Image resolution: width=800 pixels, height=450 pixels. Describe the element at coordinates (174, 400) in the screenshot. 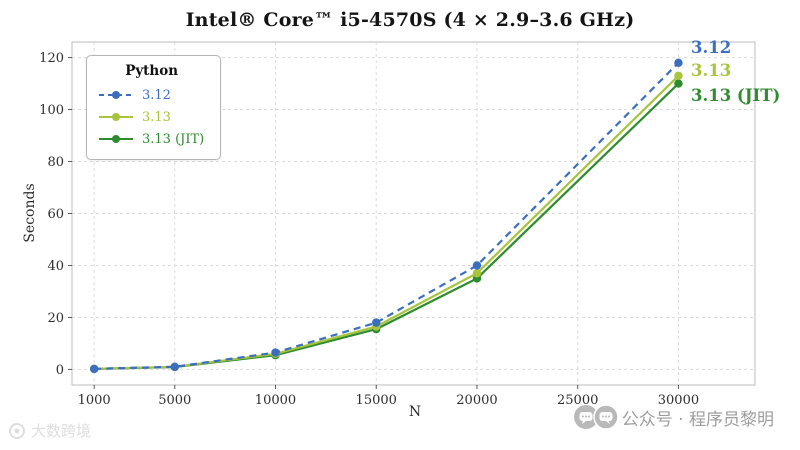

I see `x-tick-label: 5000` at that location.